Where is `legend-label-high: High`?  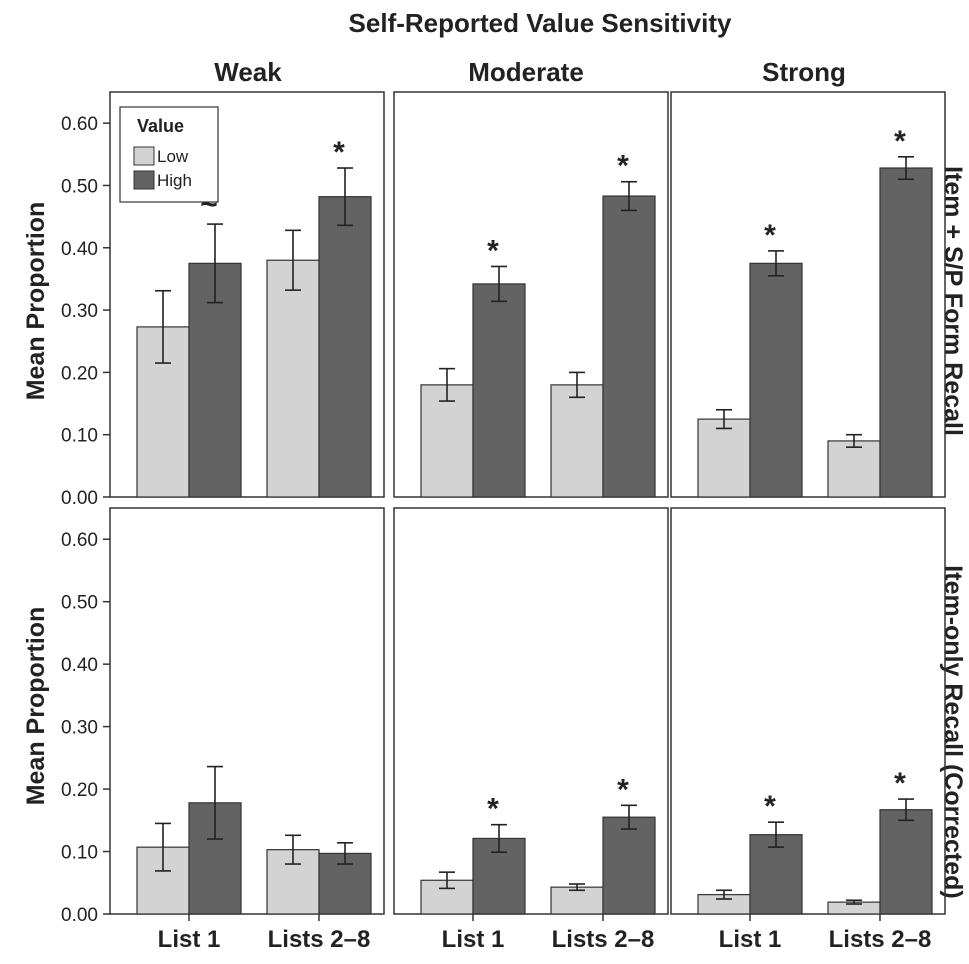 legend-label-high: High is located at coordinates (174, 180).